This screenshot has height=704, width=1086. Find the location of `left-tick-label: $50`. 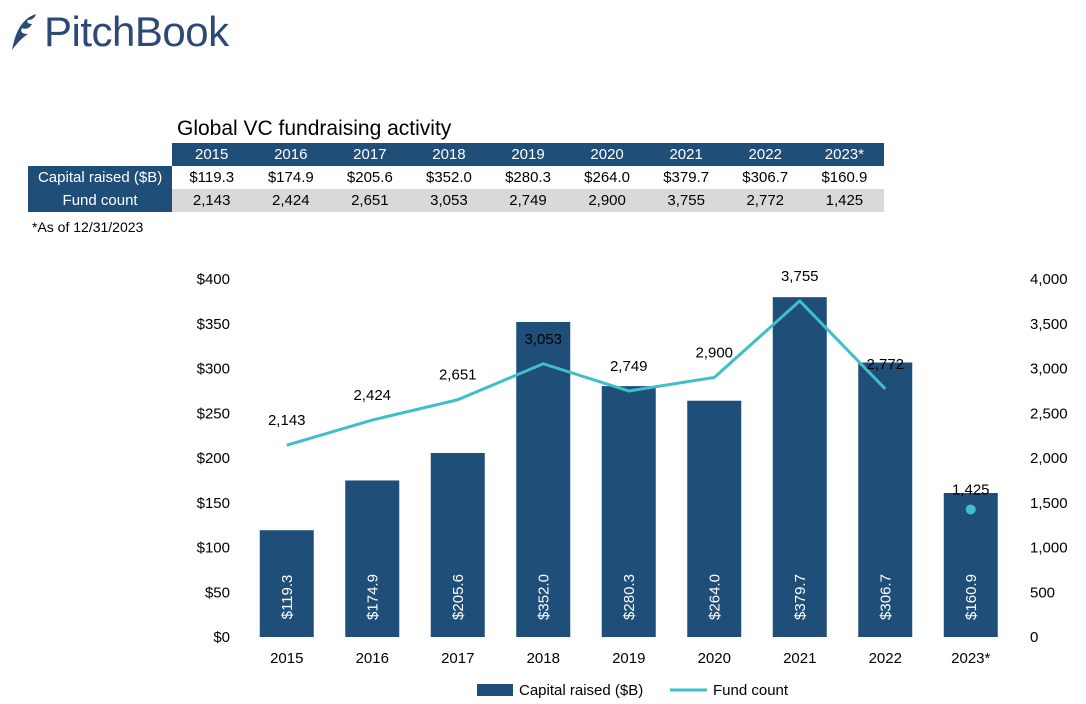

left-tick-label: $50 is located at coordinates (217, 592).